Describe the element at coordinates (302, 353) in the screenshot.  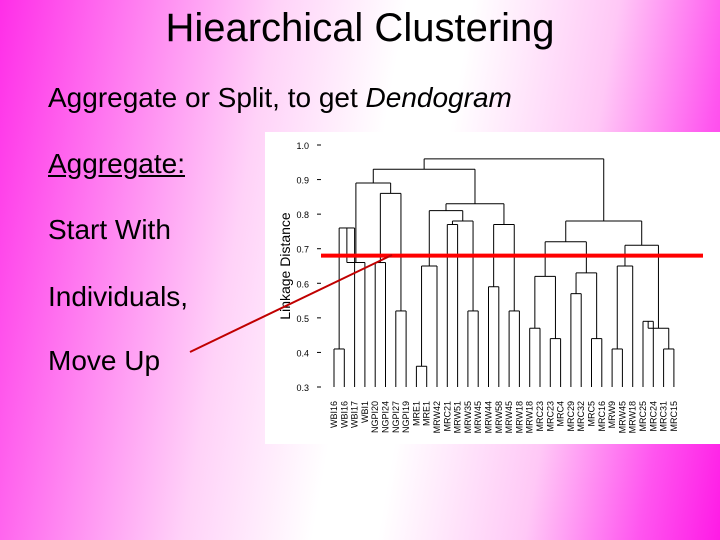
I see `y-tick-label: 0.4` at that location.